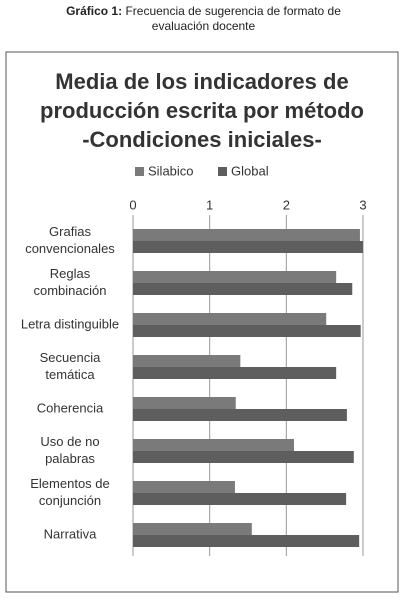  I want to click on y-tick-label: Elementos de, so click(70, 483).